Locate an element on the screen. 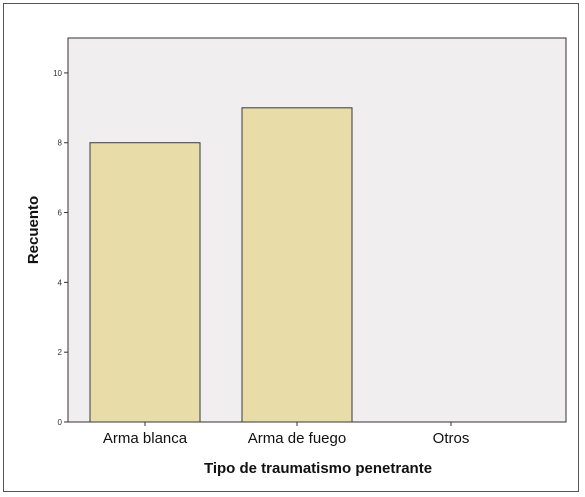 Image resolution: width=585 pixels, height=497 pixels. bar-arma-blanca is located at coordinates (145, 282).